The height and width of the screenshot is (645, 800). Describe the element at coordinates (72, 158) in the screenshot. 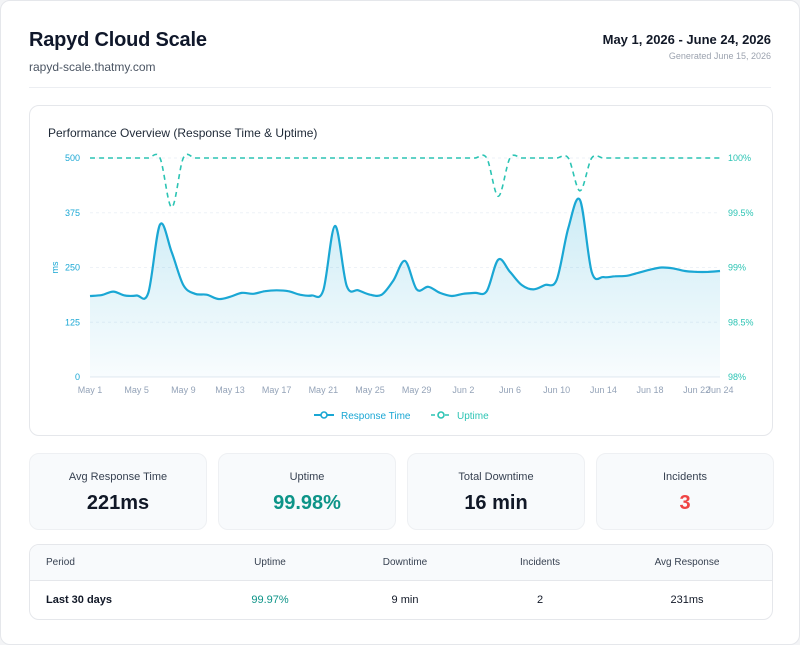

I see `y-tick-label: 500` at that location.